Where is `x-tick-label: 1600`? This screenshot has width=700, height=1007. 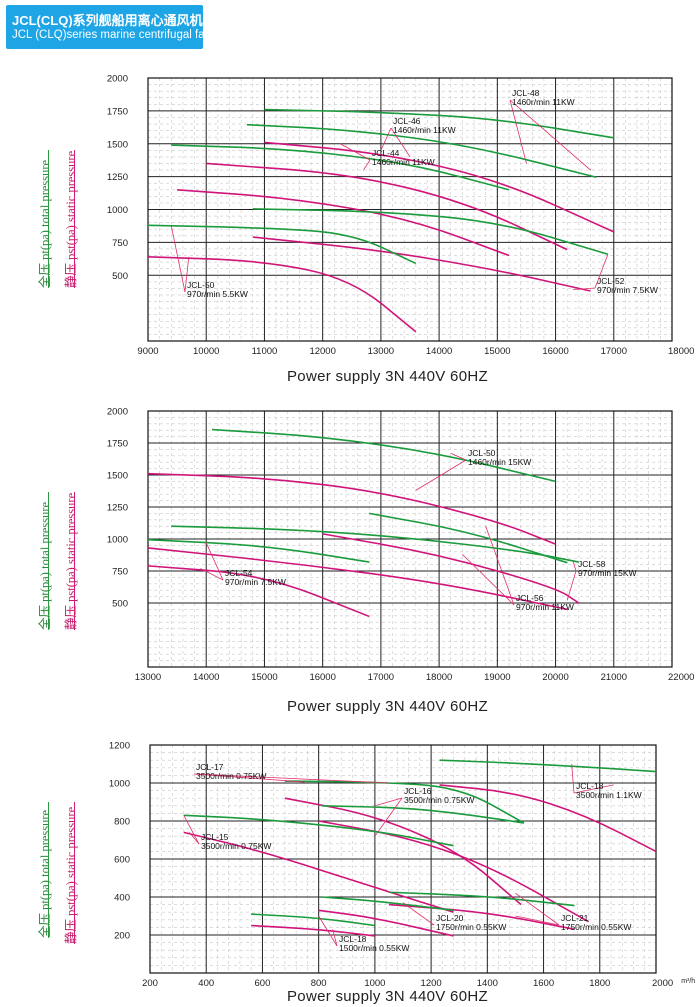 x-tick-label: 1600 is located at coordinates (543, 983).